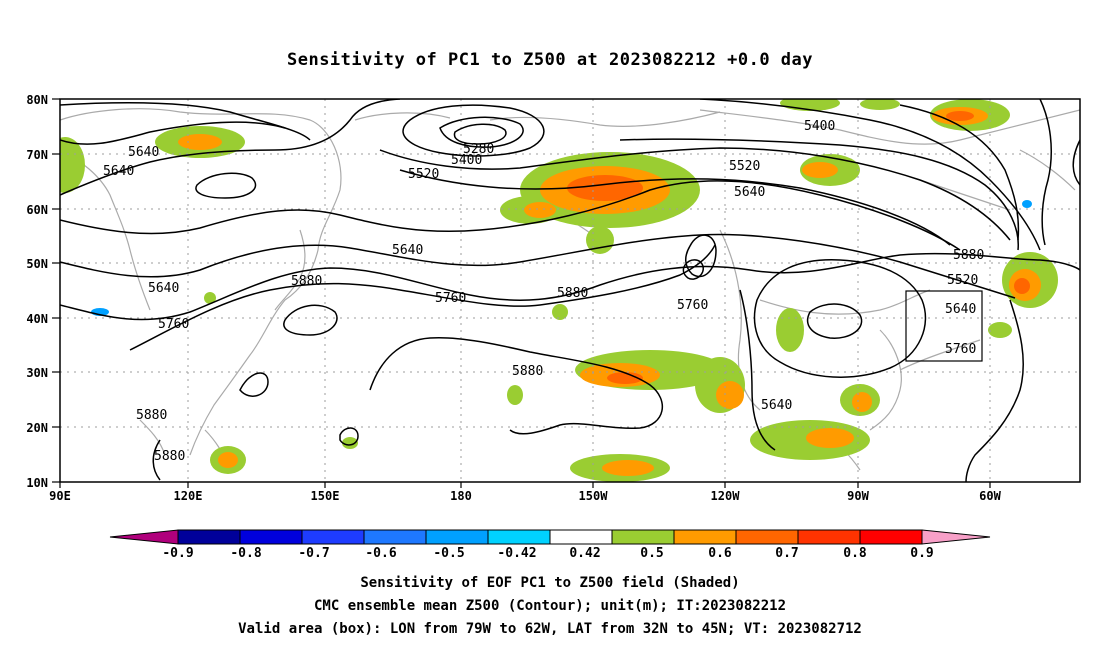  What do you see at coordinates (37, 264) in the screenshot?
I see `lat-label: 50N` at bounding box center [37, 264].